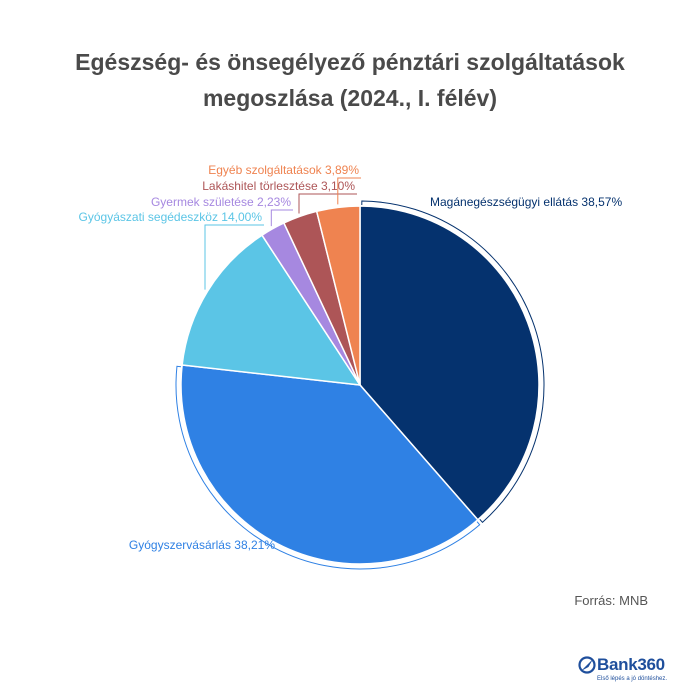 The width and height of the screenshot is (700, 700). What do you see at coordinates (283, 170) in the screenshot?
I see `slice-label: Egyéb szolgáltatások 3,89%` at bounding box center [283, 170].